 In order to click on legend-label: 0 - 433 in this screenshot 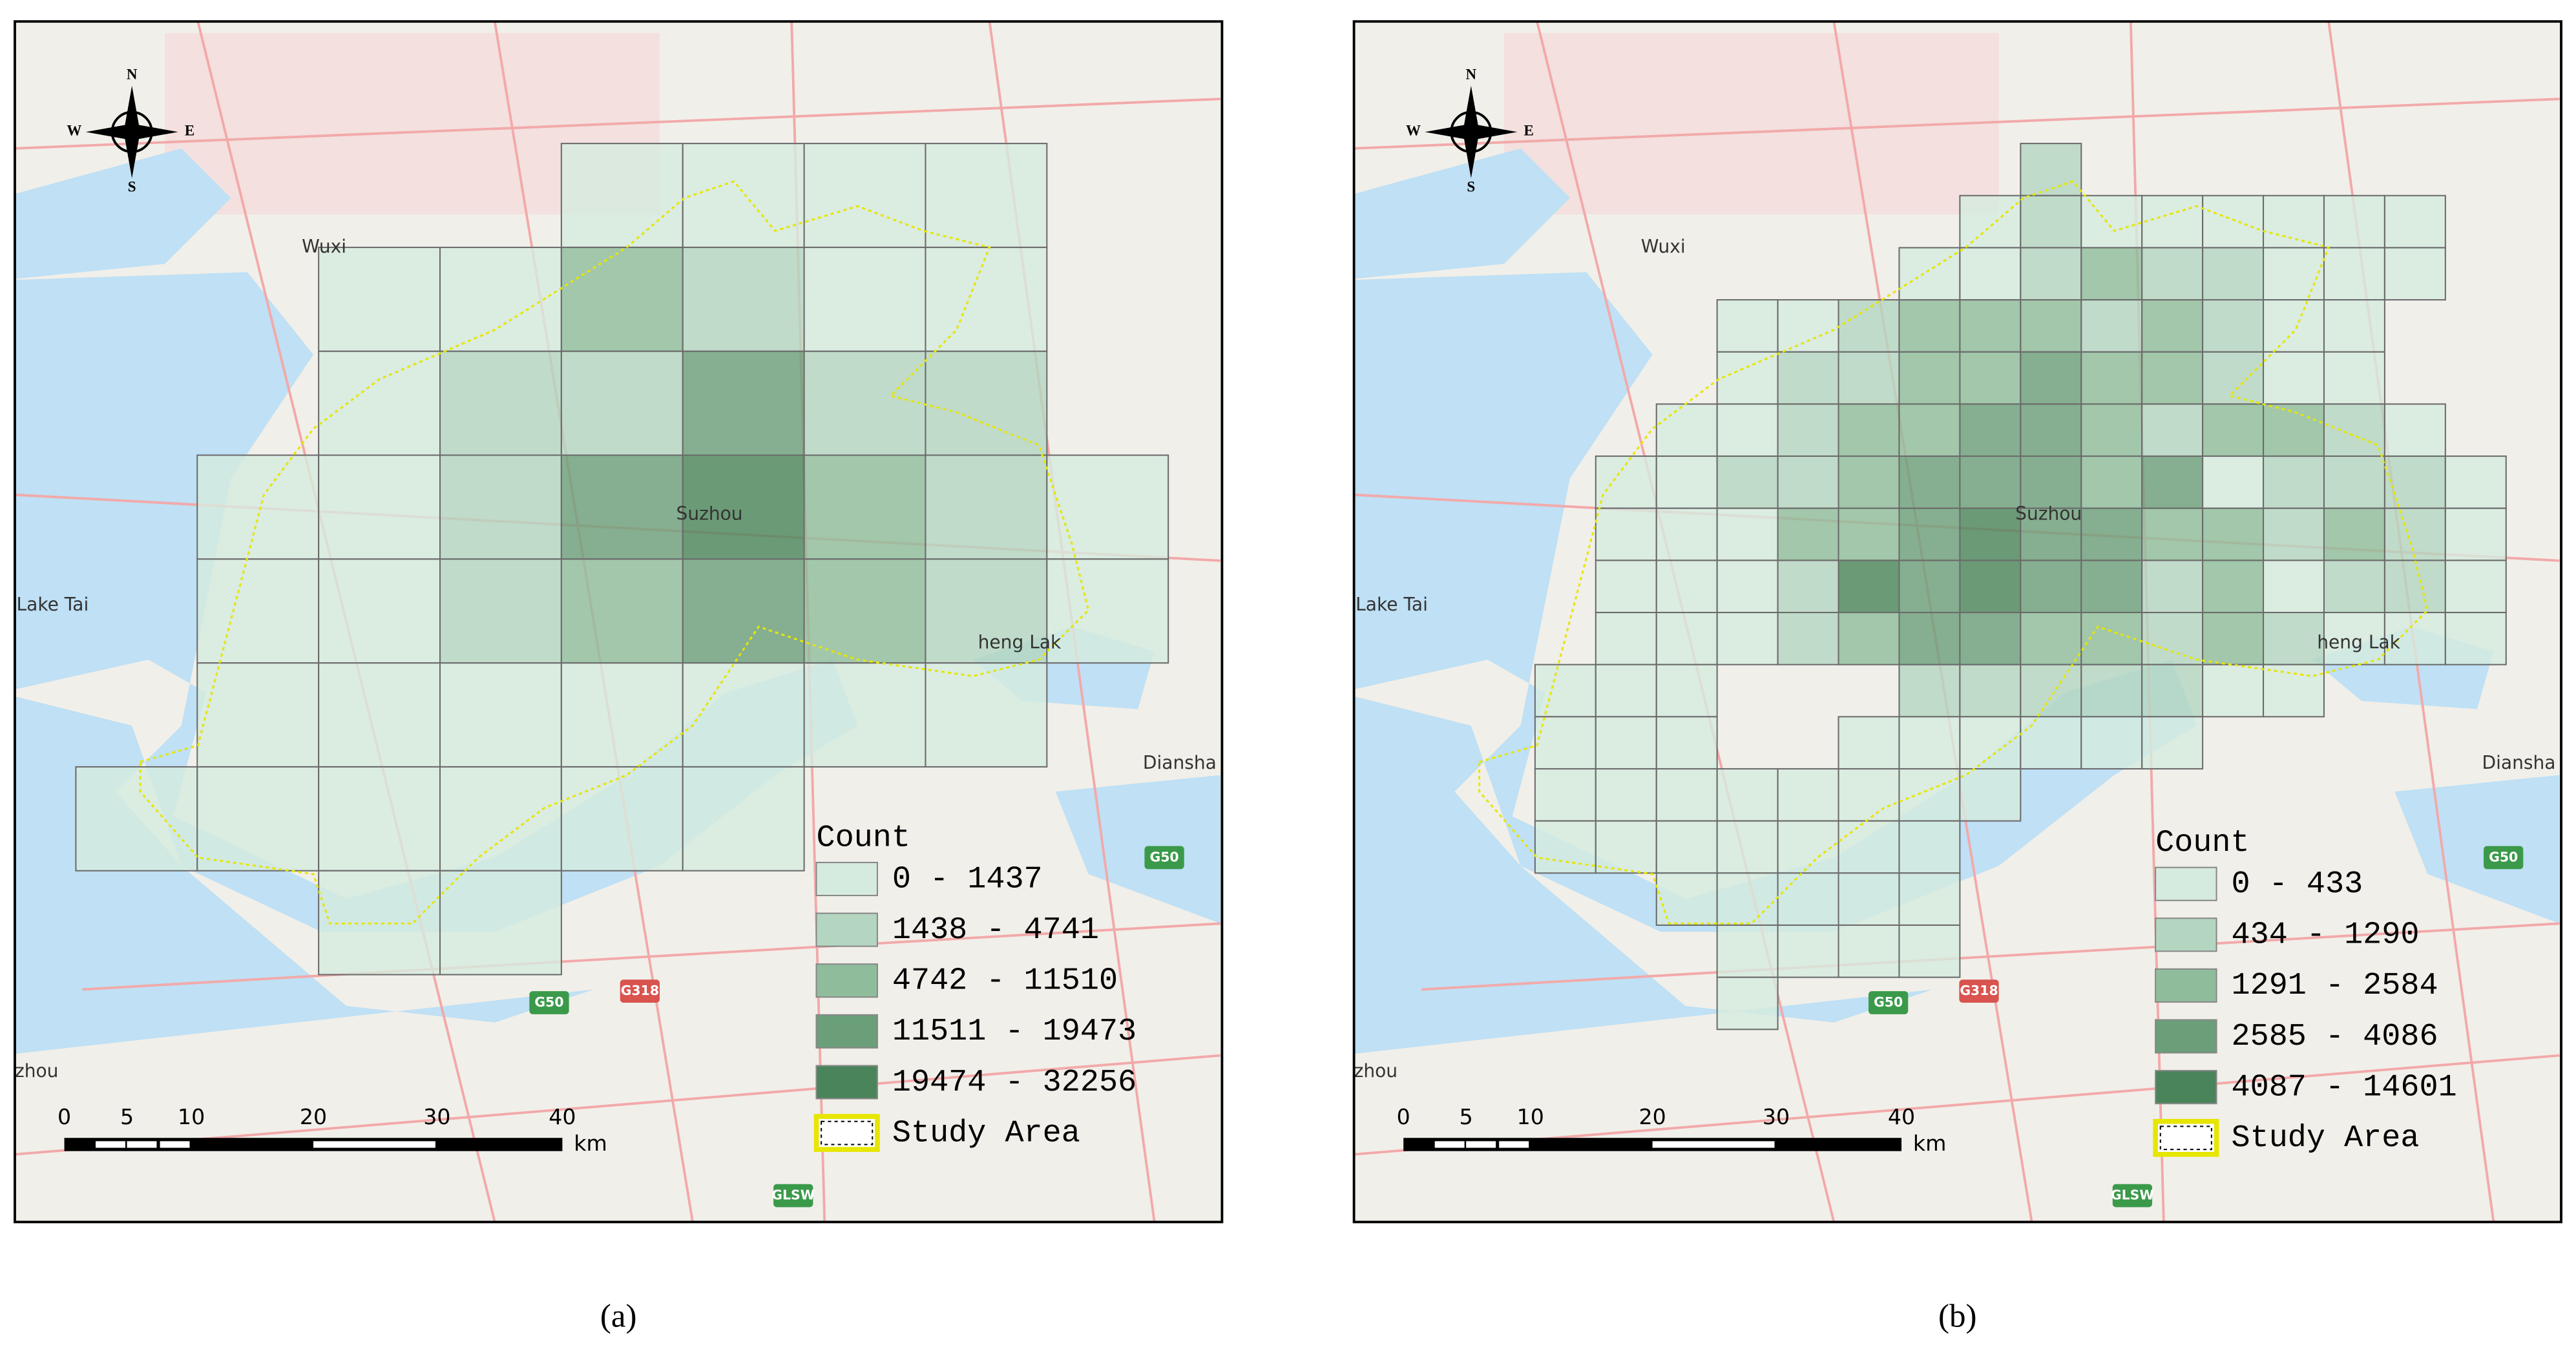, I will do `click(2297, 884)`.